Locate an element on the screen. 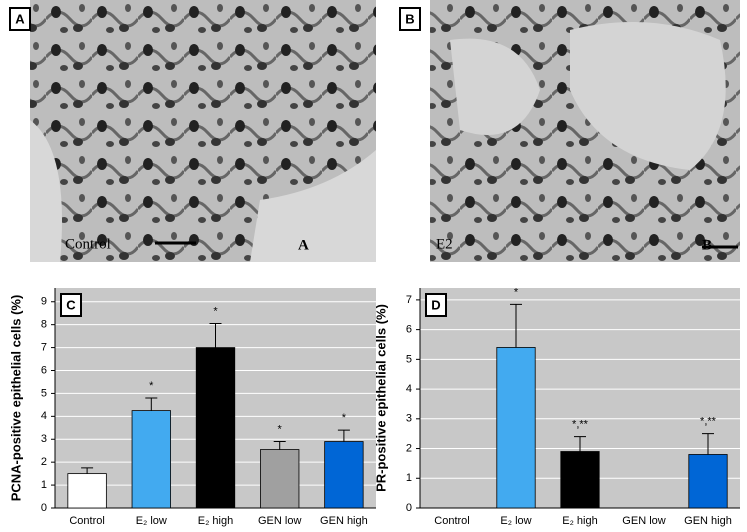  panel-label: A is located at coordinates (20, 18).